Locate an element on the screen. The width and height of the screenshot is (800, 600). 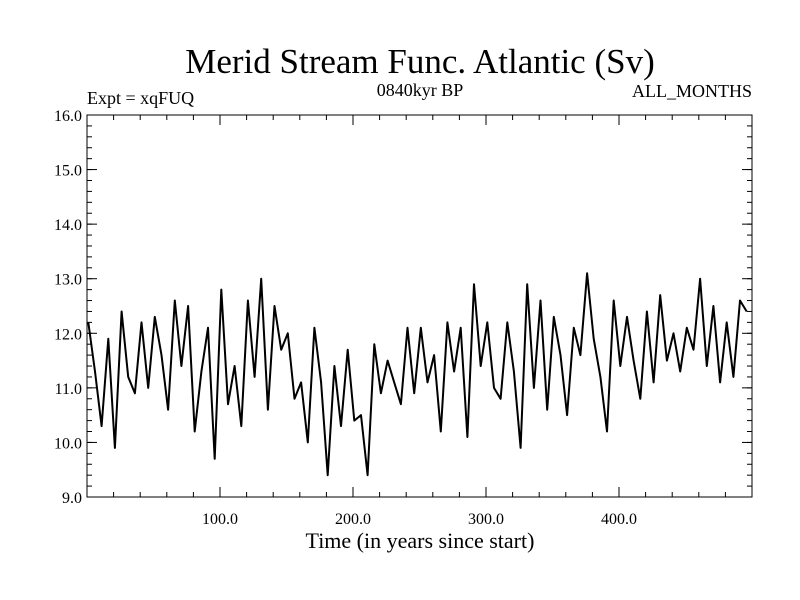
months-label: ALL_MONTHS is located at coordinates (692, 91).